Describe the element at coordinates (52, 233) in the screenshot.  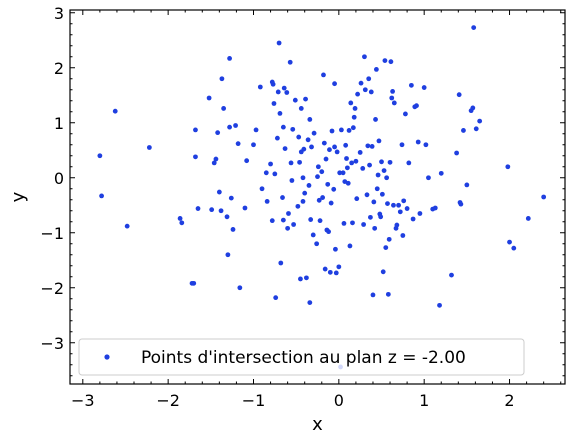
I see `y-tick-label: −1` at that location.